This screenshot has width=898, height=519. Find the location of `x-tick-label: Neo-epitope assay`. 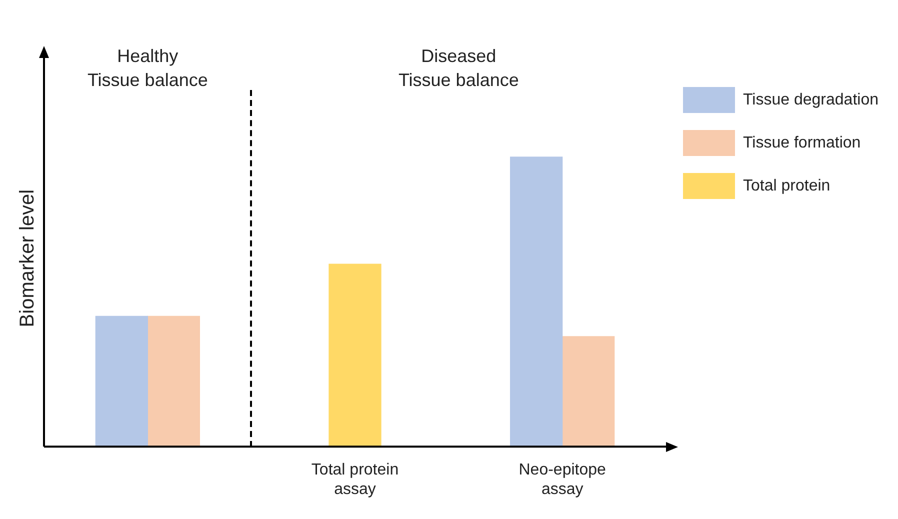

x-tick-label: Neo-epitope assay is located at coordinates (562, 480).